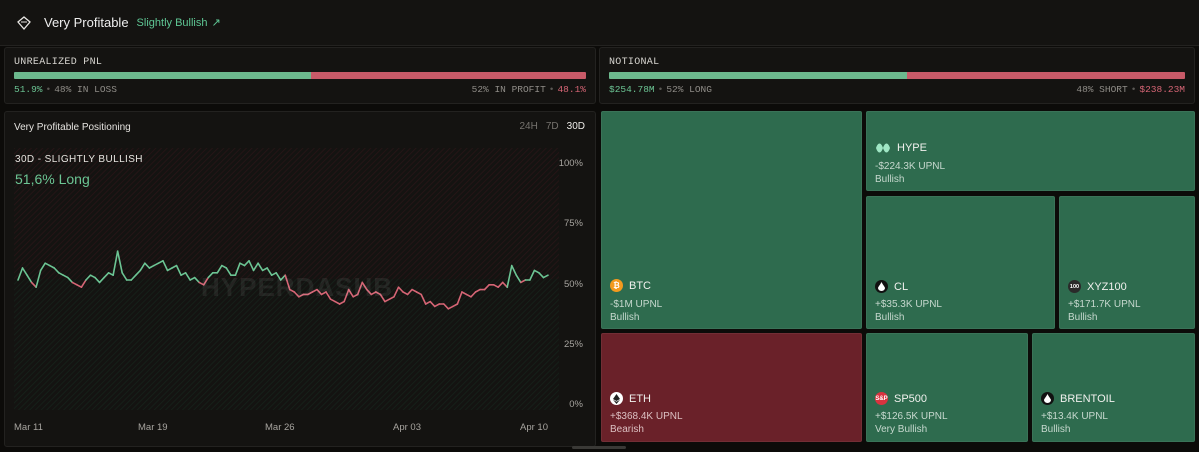 The image size is (1199, 452). Describe the element at coordinates (286, 213) in the screenshot. I see `bearish-zone` at that location.